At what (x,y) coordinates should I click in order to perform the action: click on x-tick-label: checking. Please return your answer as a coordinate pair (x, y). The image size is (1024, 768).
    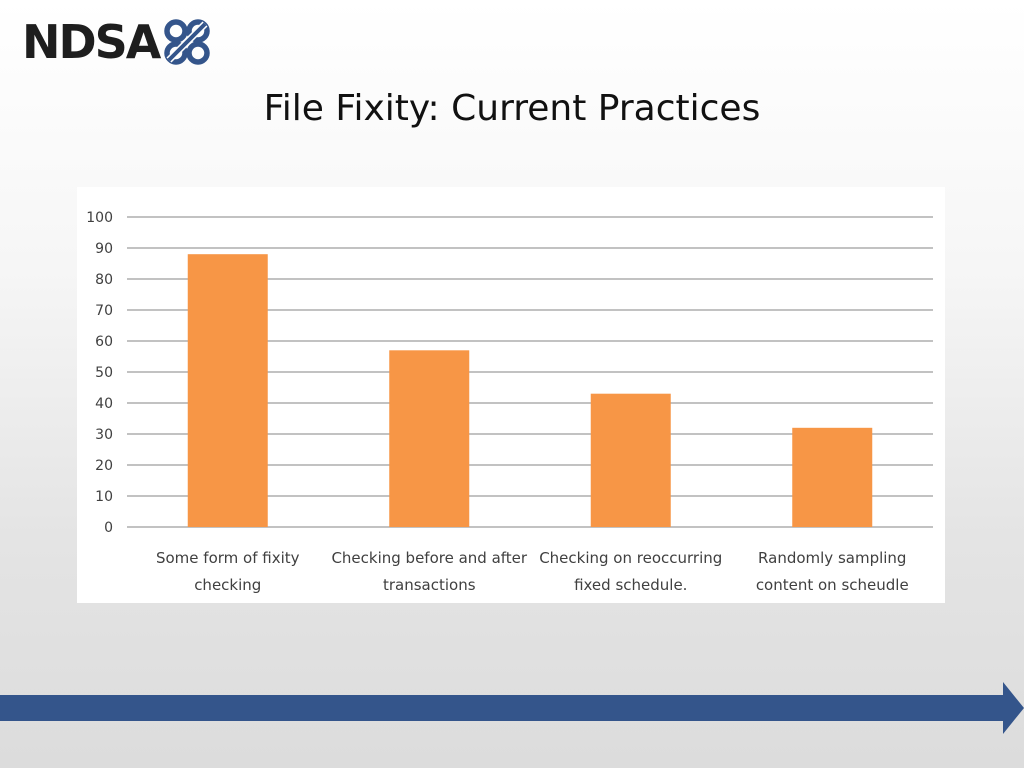
    Looking at the image, I should click on (227, 585).